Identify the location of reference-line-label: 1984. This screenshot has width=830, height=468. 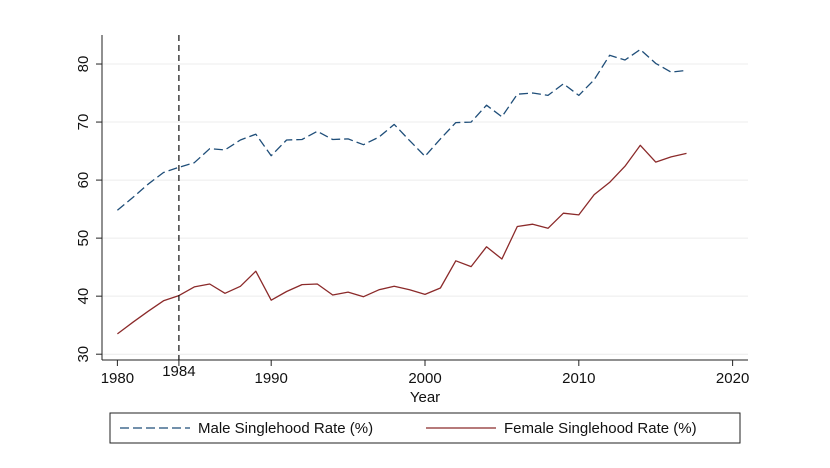
(178, 371).